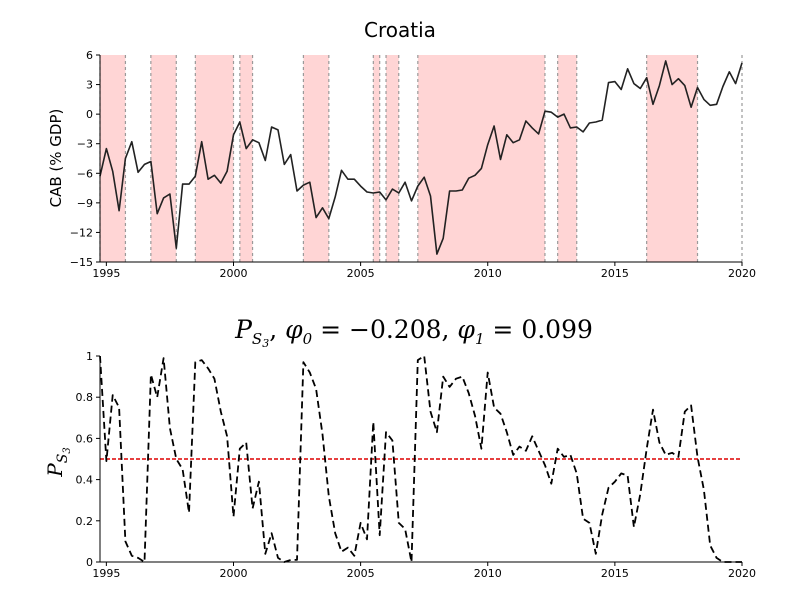 This screenshot has height=600, width=800. Describe the element at coordinates (480, 339) in the screenshot. I see `title-sub-1: 1` at that location.